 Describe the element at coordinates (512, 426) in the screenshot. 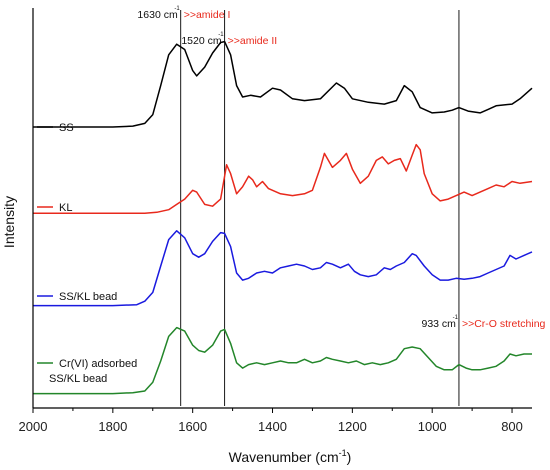

I see `x-tick-label: 800` at that location.